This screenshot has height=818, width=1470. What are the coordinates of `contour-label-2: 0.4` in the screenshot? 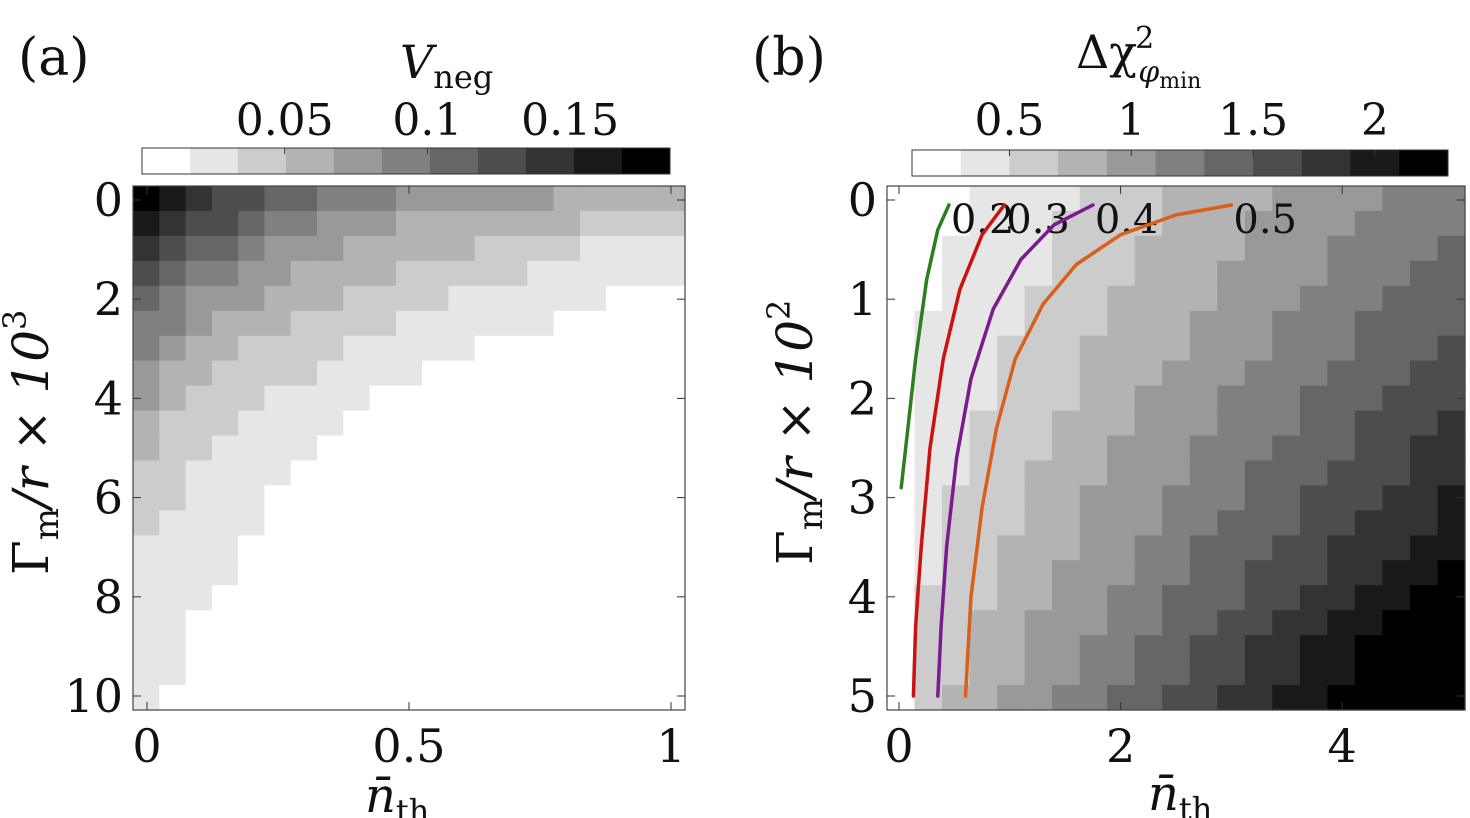 It's located at (1127, 220).